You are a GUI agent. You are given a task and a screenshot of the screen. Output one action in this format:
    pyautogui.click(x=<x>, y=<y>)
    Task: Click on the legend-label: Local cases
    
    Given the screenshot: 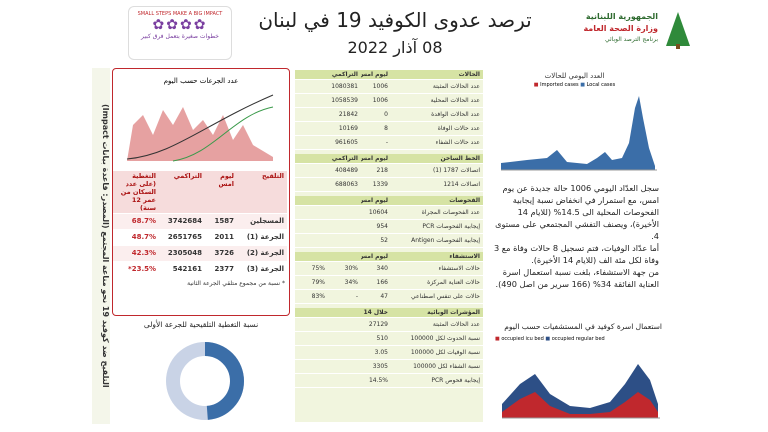 What is the action you would take?
    pyautogui.click(x=601, y=85)
    